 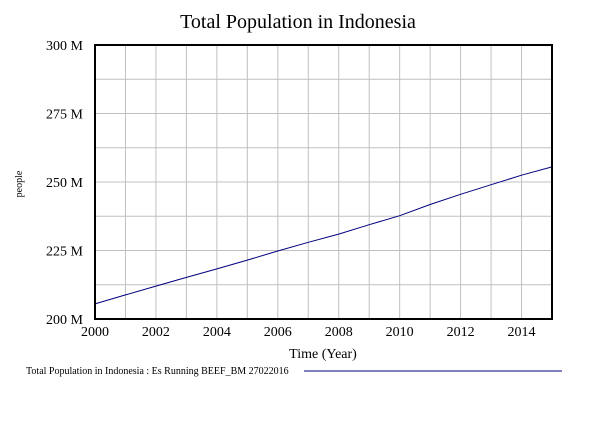 I want to click on y-tick-label: 250 M, so click(x=65, y=183).